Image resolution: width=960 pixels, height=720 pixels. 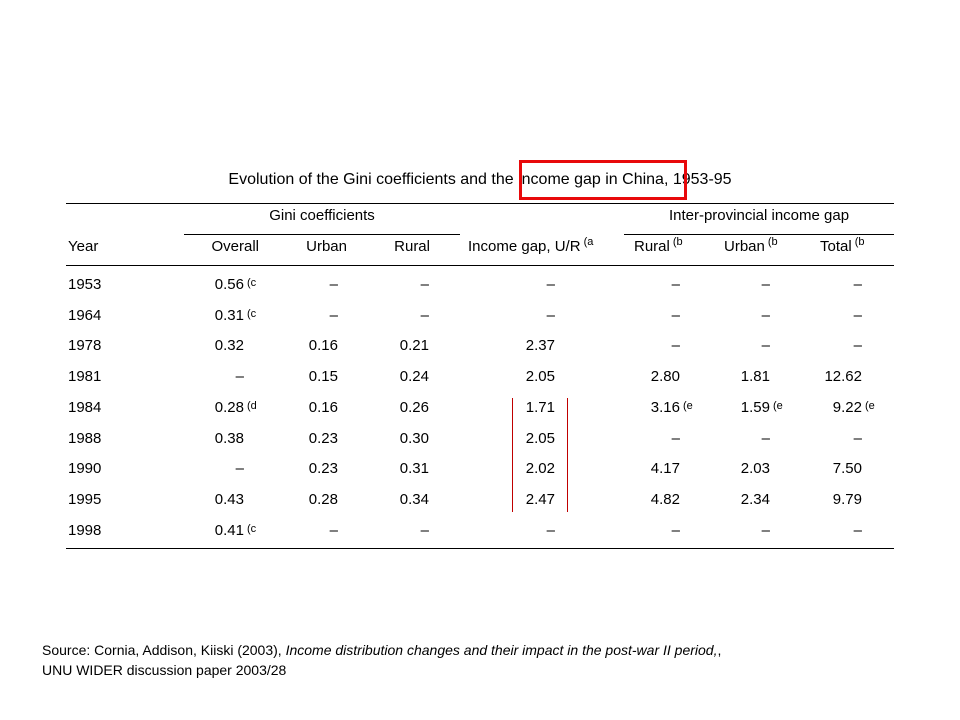 I want to click on cell-overall: 0.41 (c, so click(x=235, y=530).